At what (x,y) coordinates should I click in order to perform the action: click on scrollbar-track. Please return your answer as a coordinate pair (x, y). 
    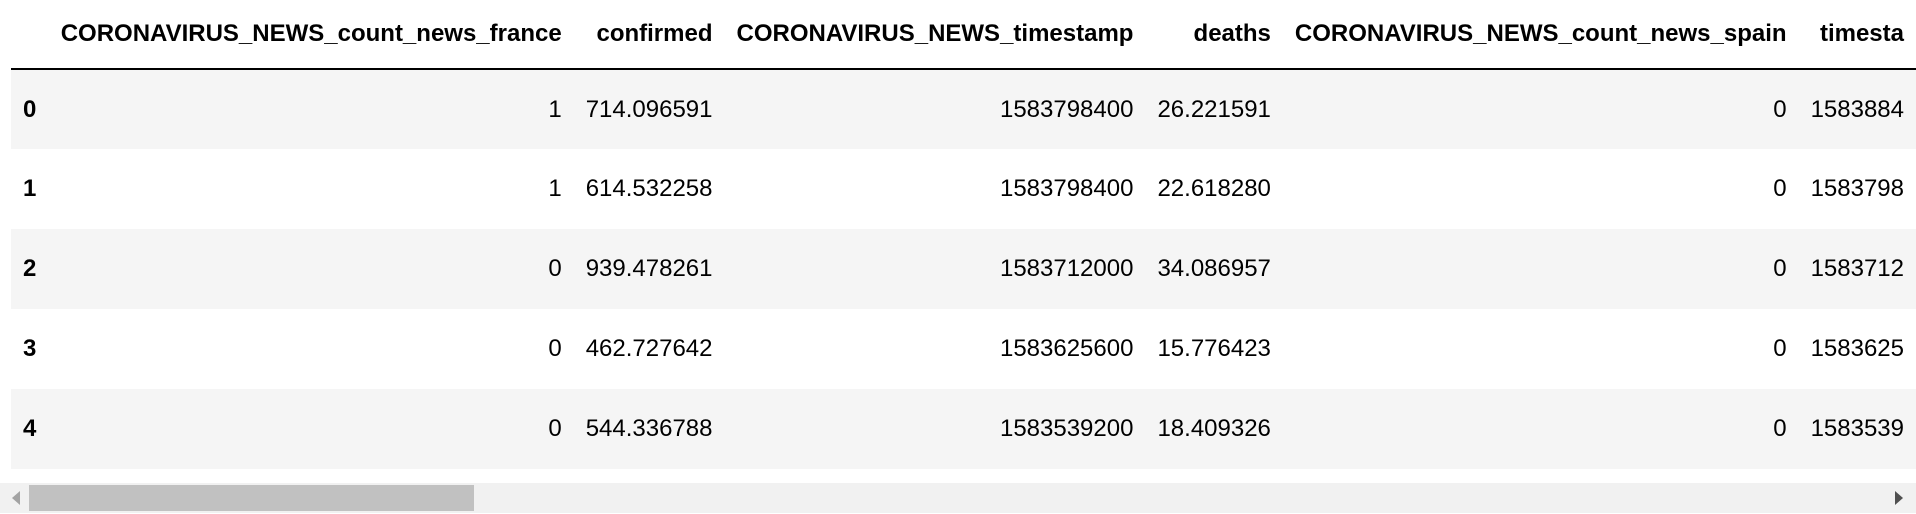
    Looking at the image, I should click on (957, 498).